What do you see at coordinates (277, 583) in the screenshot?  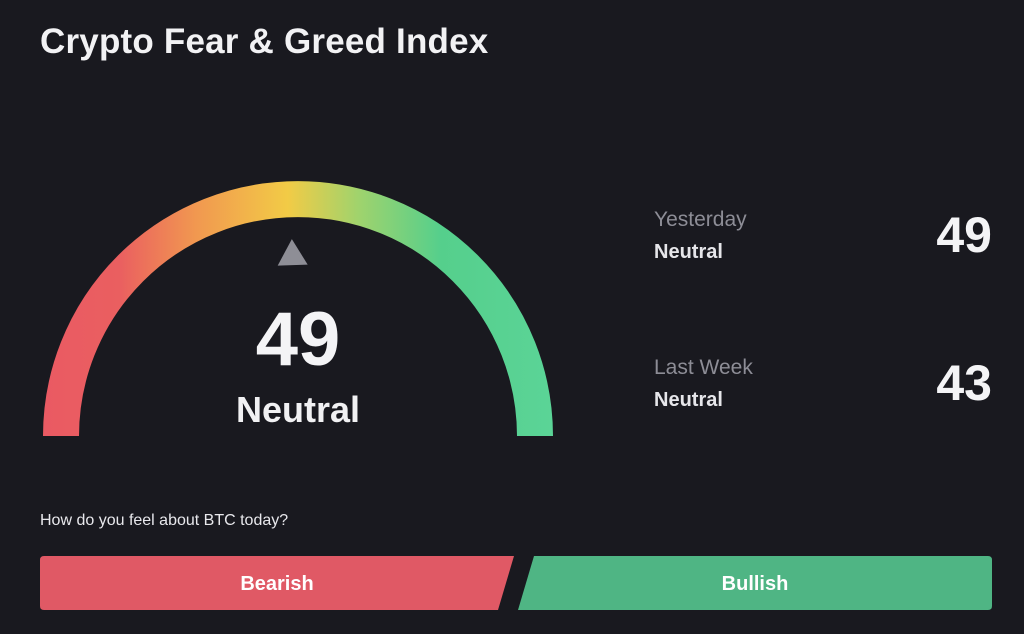 I see `bearish-button` at bounding box center [277, 583].